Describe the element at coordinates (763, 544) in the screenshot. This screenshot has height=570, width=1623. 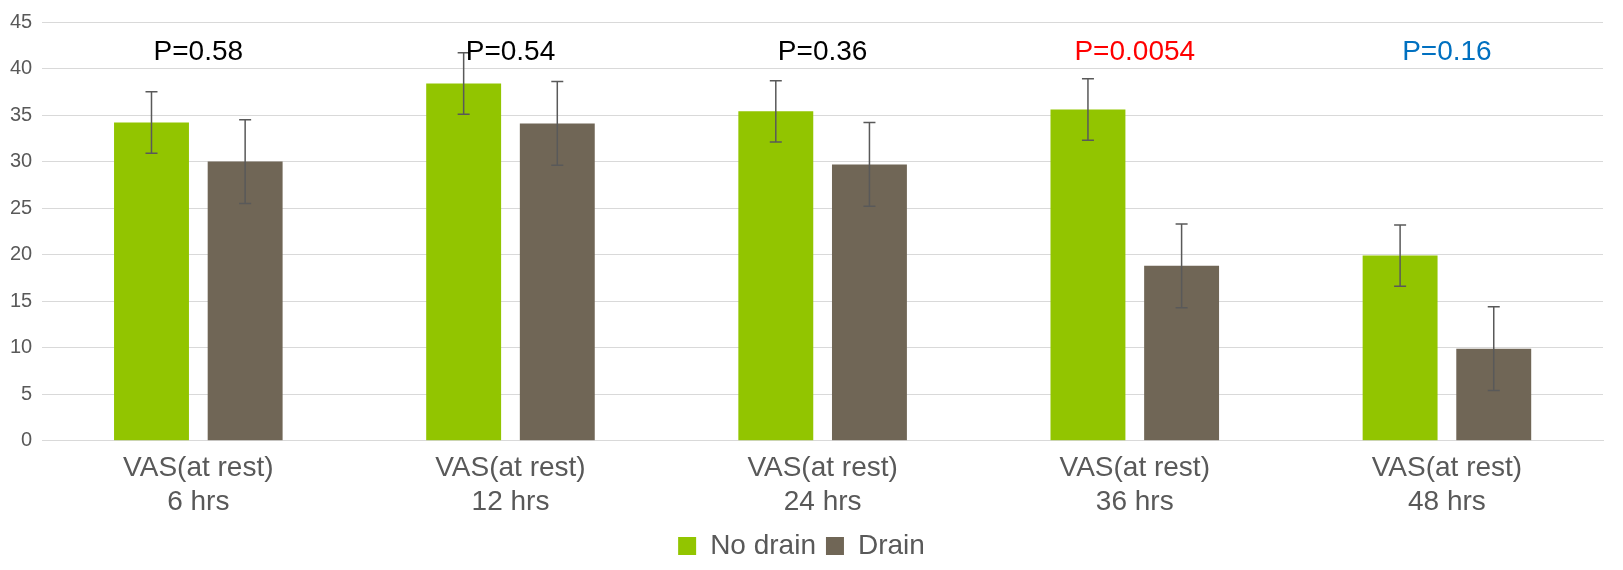
I see `legend-label: No drain` at that location.